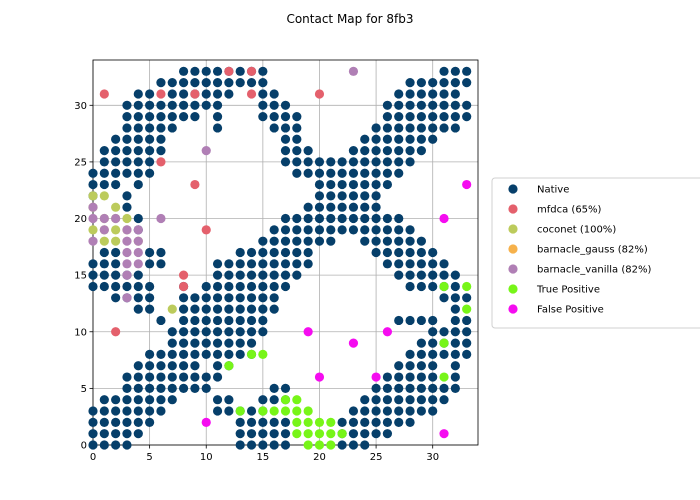 The height and width of the screenshot is (500, 700). Describe the element at coordinates (149, 457) in the screenshot. I see `x-tick-label: 5` at that location.